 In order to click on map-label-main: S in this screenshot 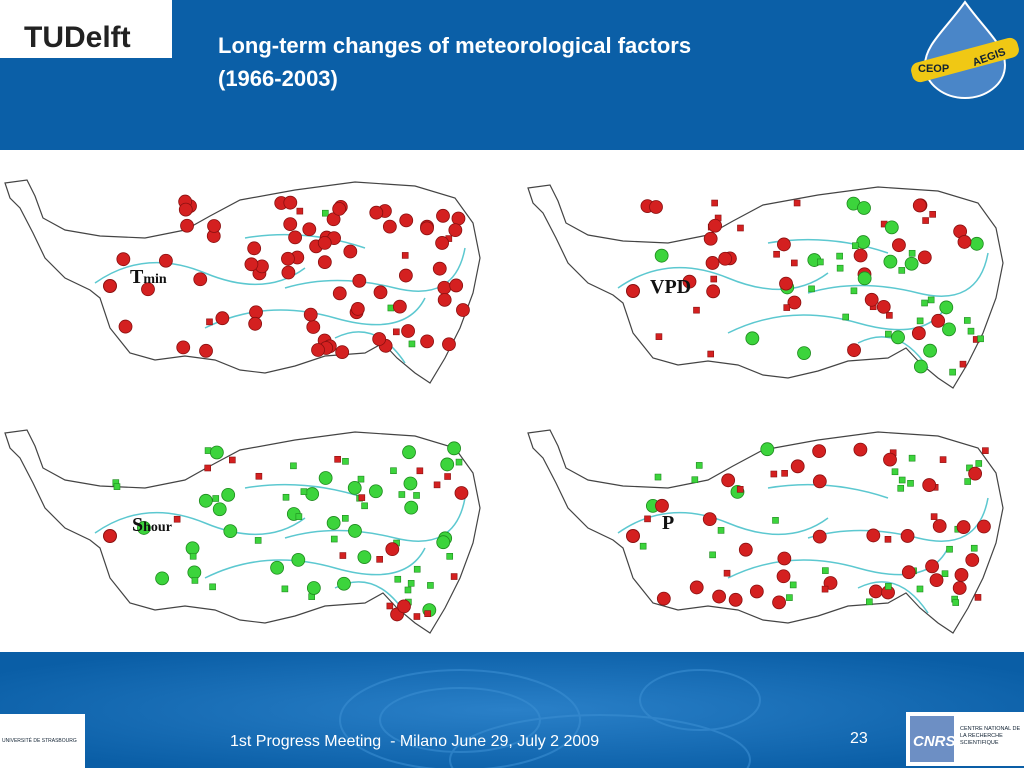, I will do `click(137, 525)`.